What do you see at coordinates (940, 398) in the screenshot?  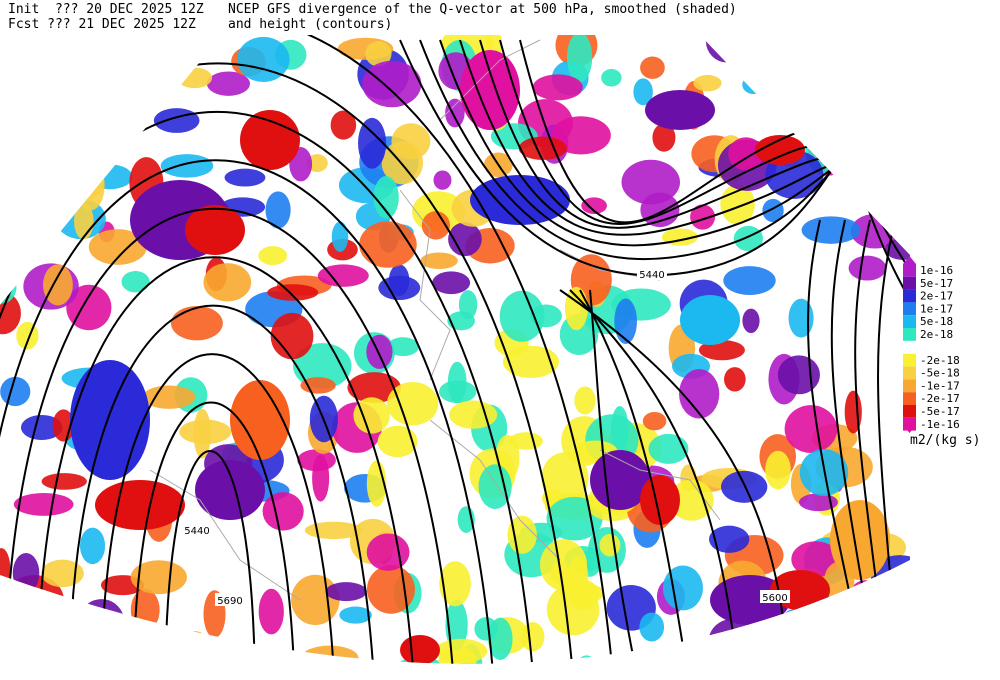 I see `colorbar-label: -2e-17` at bounding box center [940, 398].